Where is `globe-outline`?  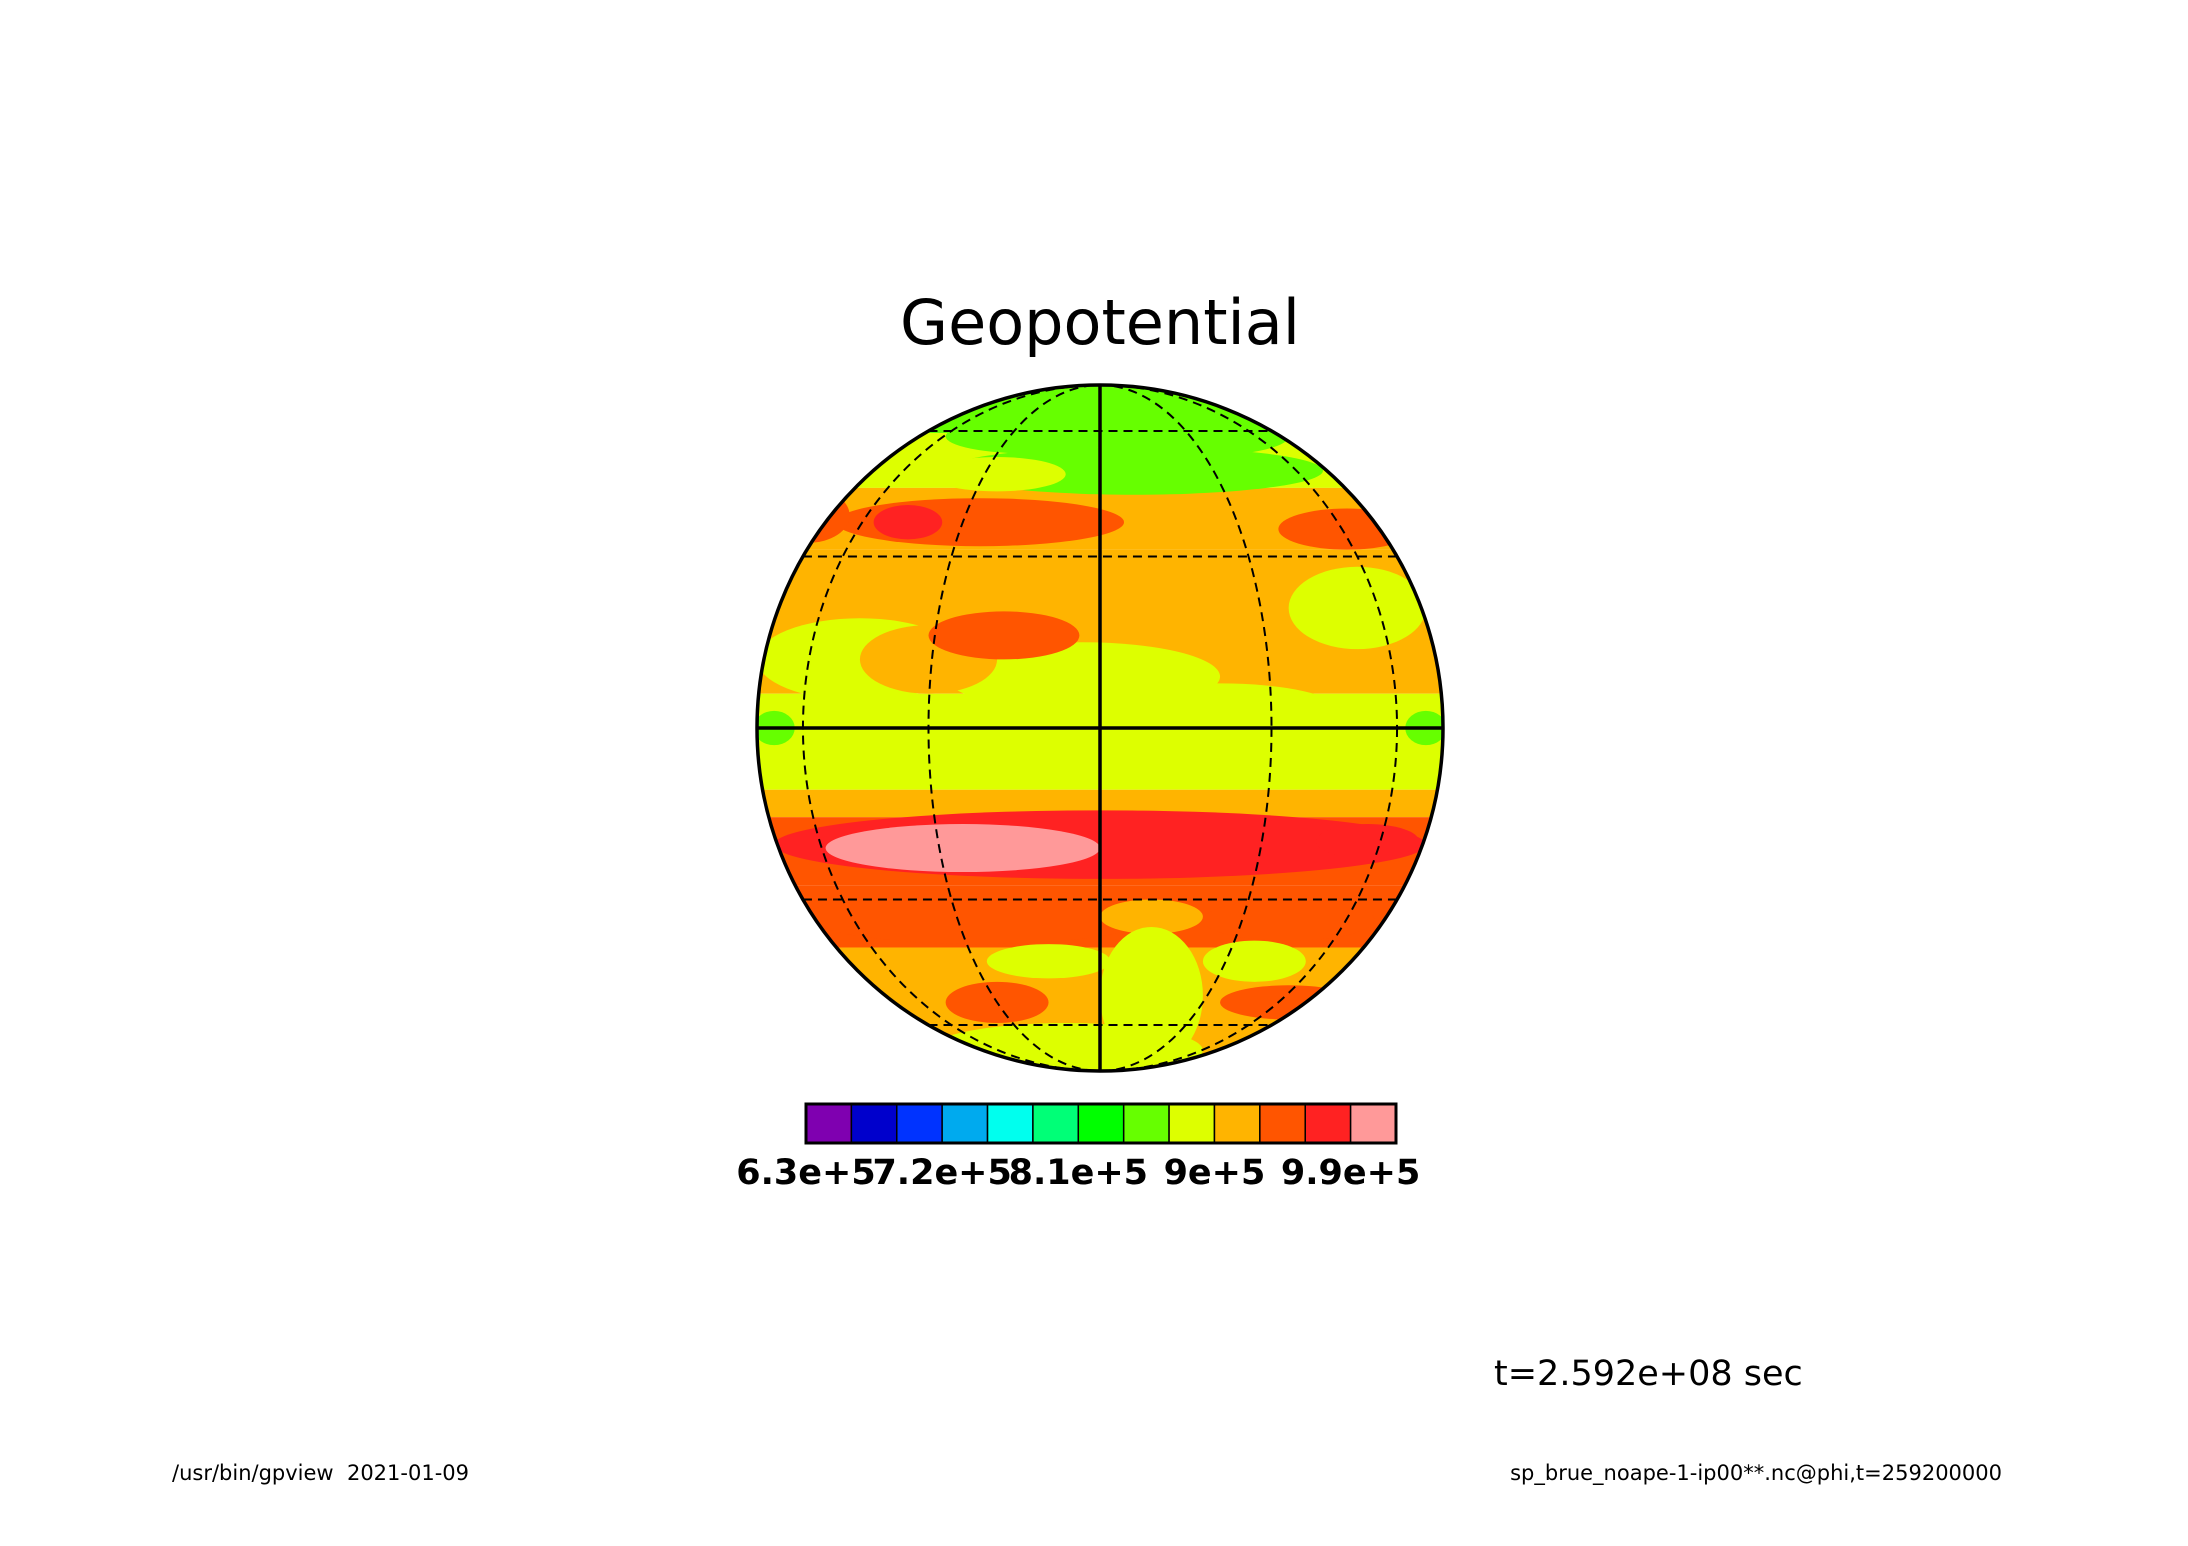
globe-outline is located at coordinates (1100, 728).